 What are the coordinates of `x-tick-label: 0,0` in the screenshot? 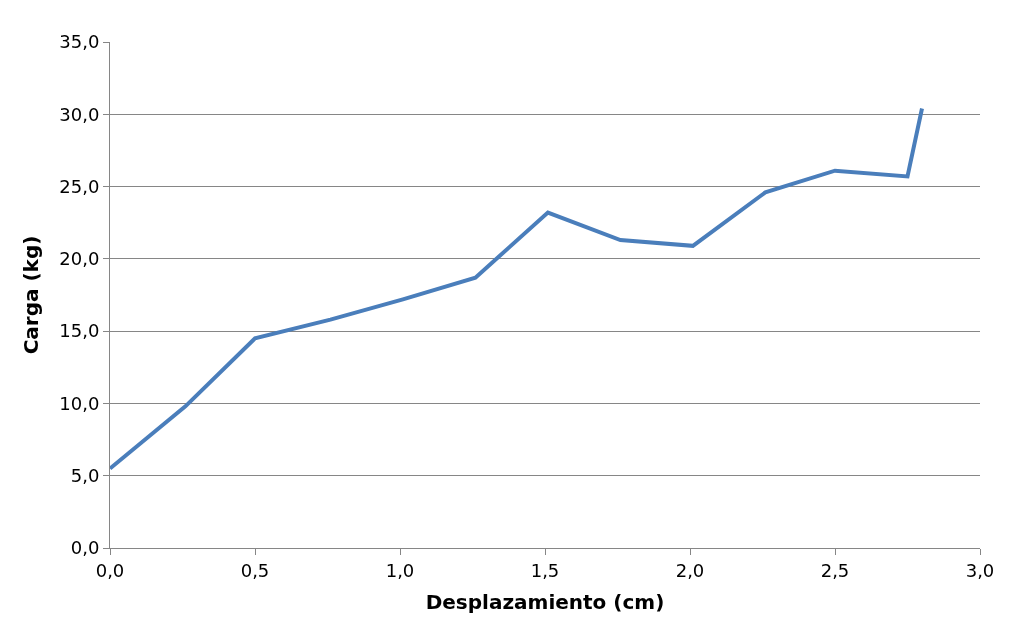 It's located at (110, 570).